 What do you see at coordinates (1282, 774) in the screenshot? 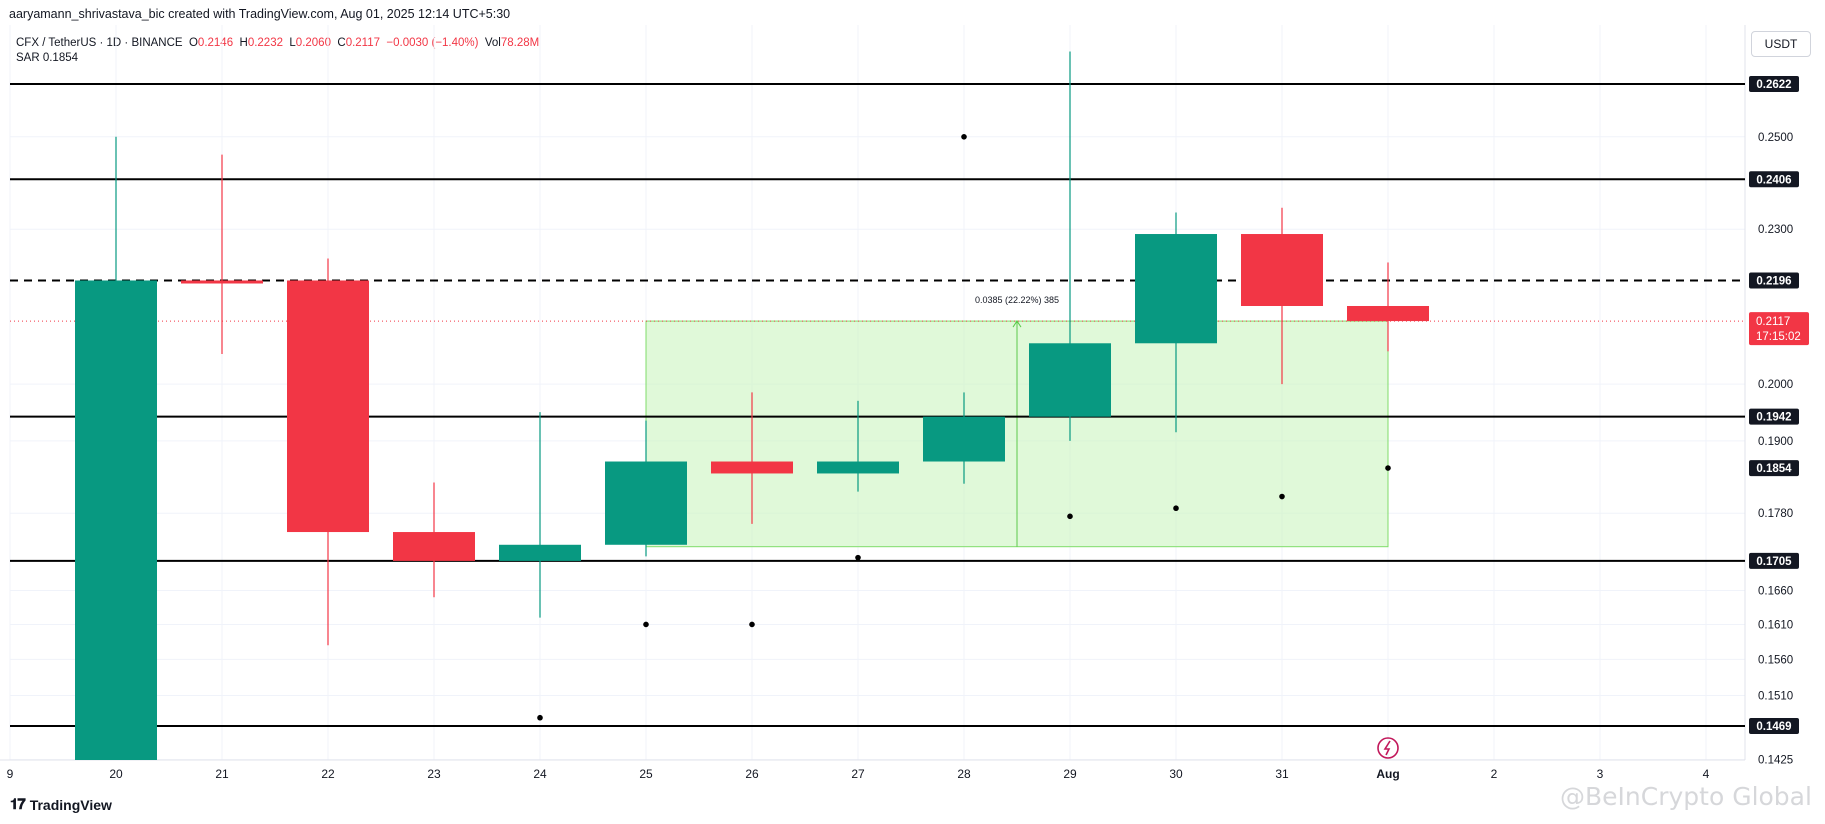
I see `x-tick-label: 31` at bounding box center [1282, 774].